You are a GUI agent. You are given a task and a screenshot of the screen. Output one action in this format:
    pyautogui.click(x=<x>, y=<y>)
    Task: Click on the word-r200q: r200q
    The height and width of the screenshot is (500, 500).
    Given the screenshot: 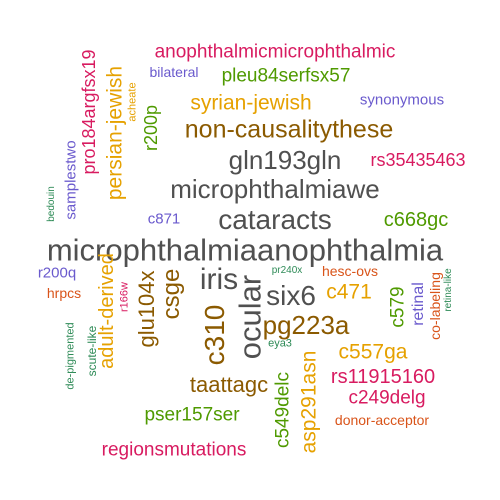 What is the action you would take?
    pyautogui.click(x=57, y=273)
    